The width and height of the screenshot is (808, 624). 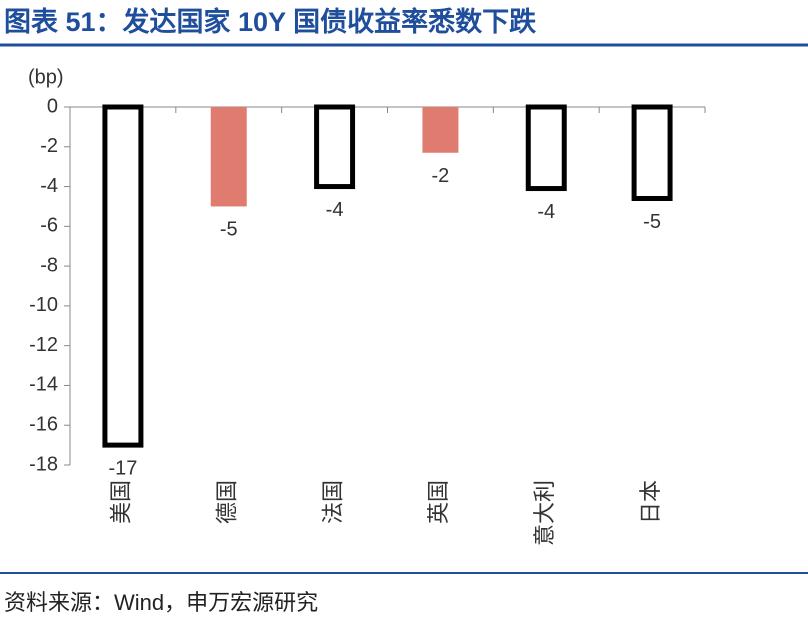 I want to click on value-label: -2, so click(x=441, y=176).